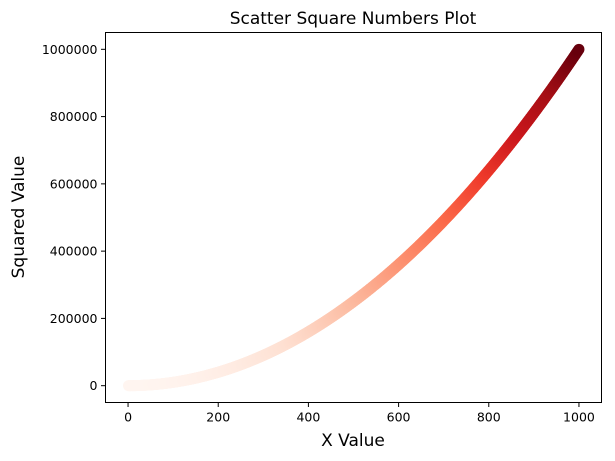 The width and height of the screenshot is (615, 461). What do you see at coordinates (353, 441) in the screenshot?
I see `x-axis-title: X Value` at bounding box center [353, 441].